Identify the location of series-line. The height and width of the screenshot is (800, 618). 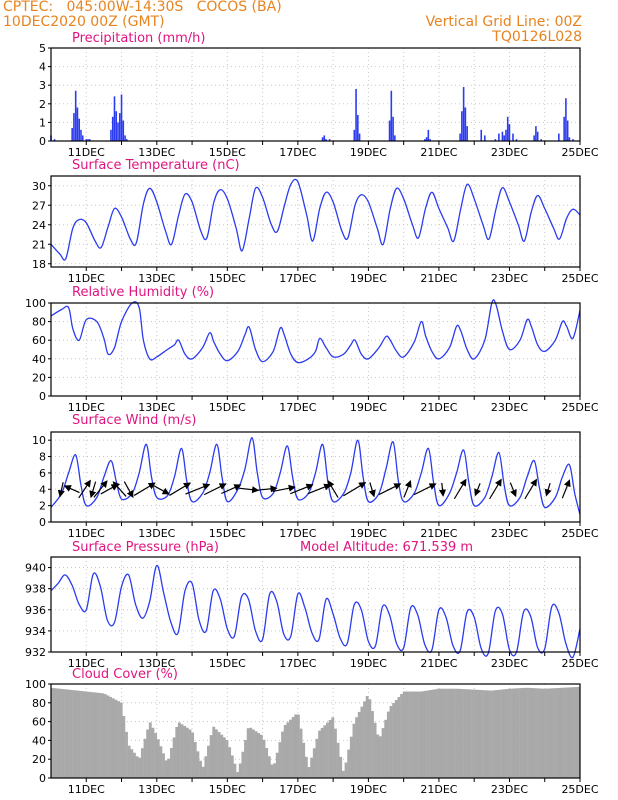
(315, 219).